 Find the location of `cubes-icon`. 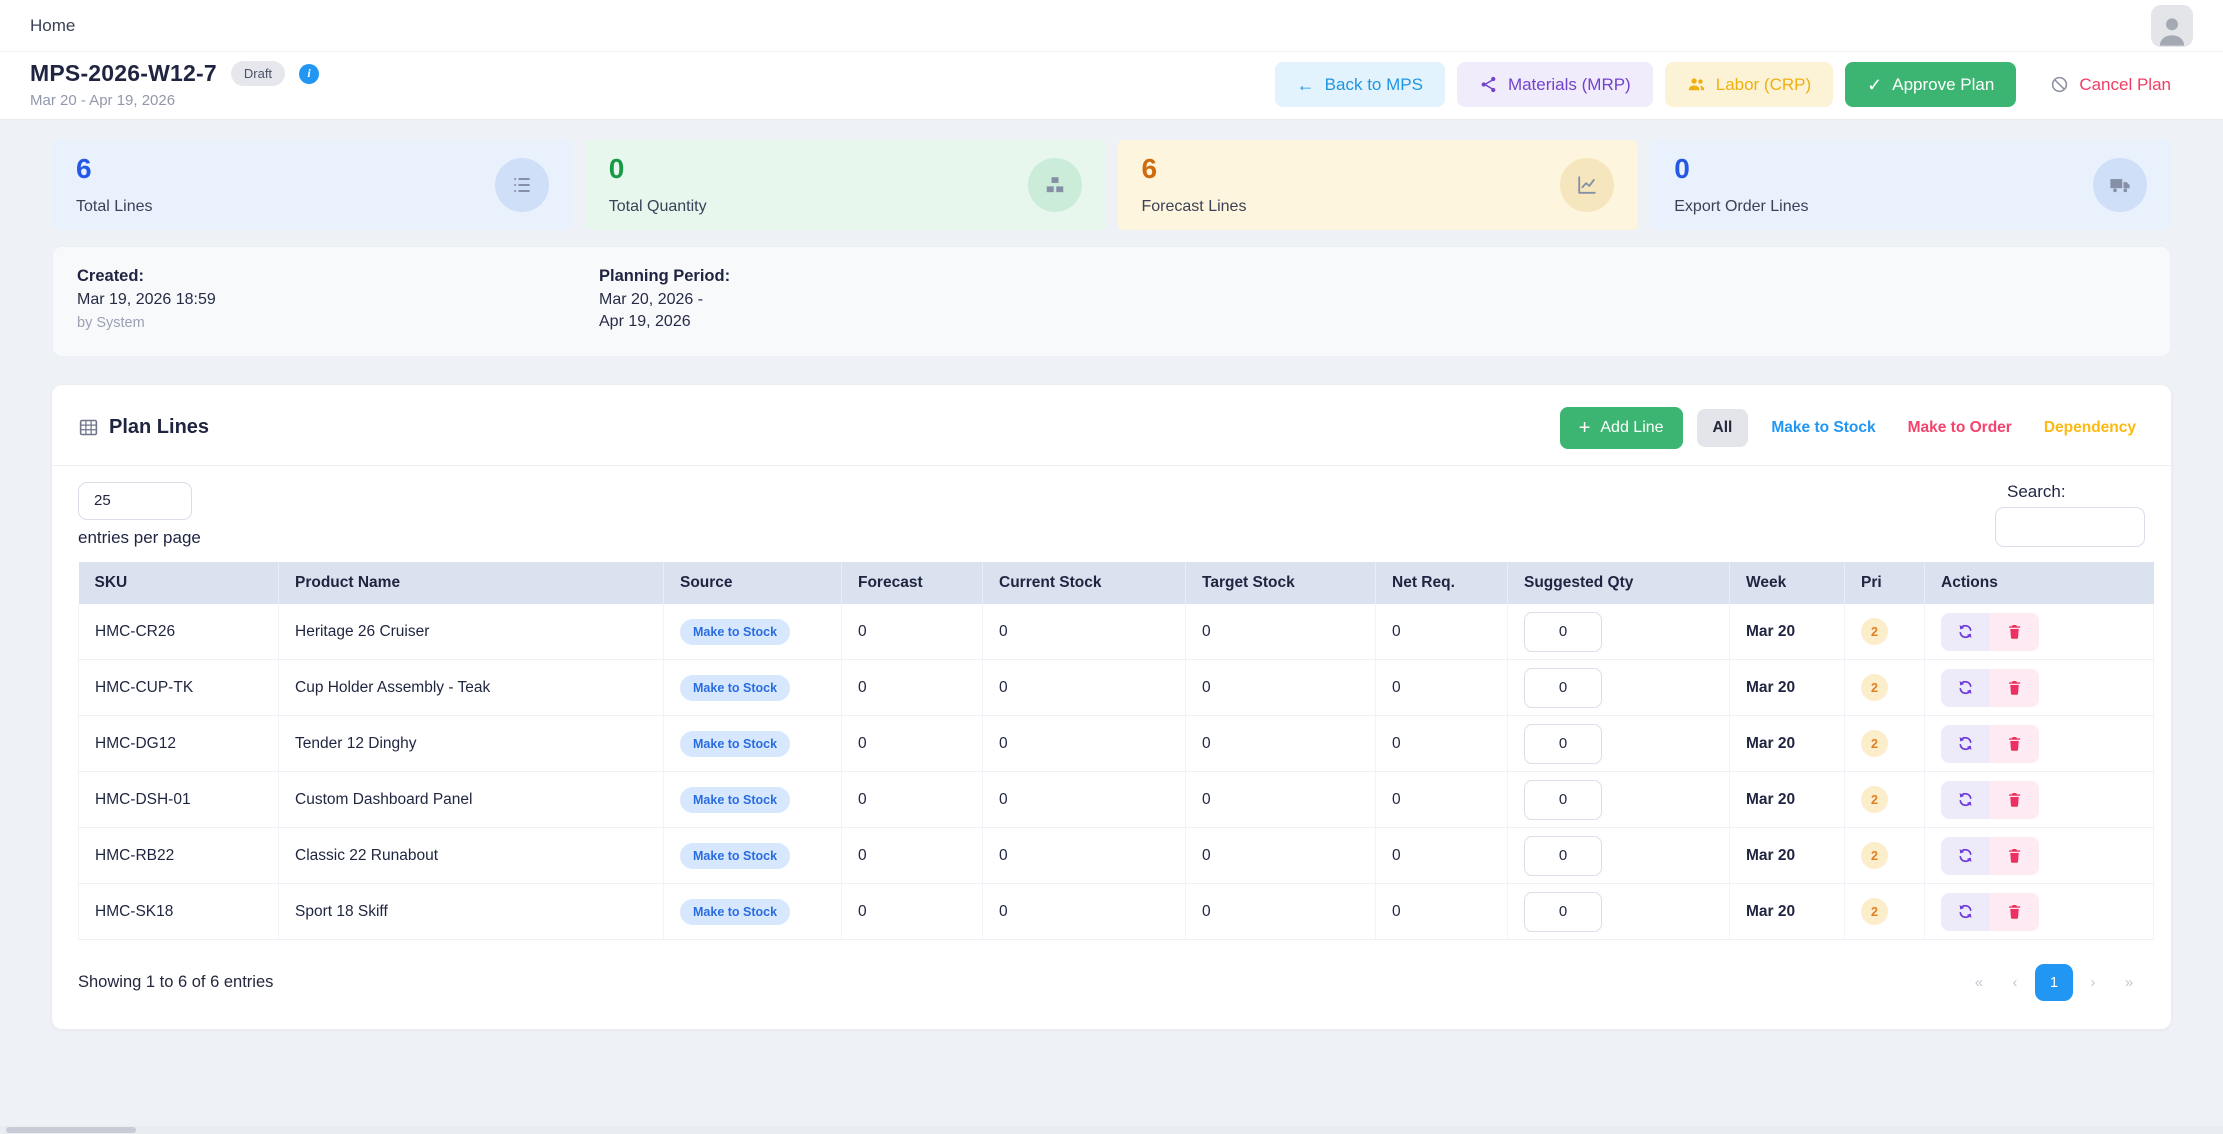

cubes-icon is located at coordinates (1055, 185).